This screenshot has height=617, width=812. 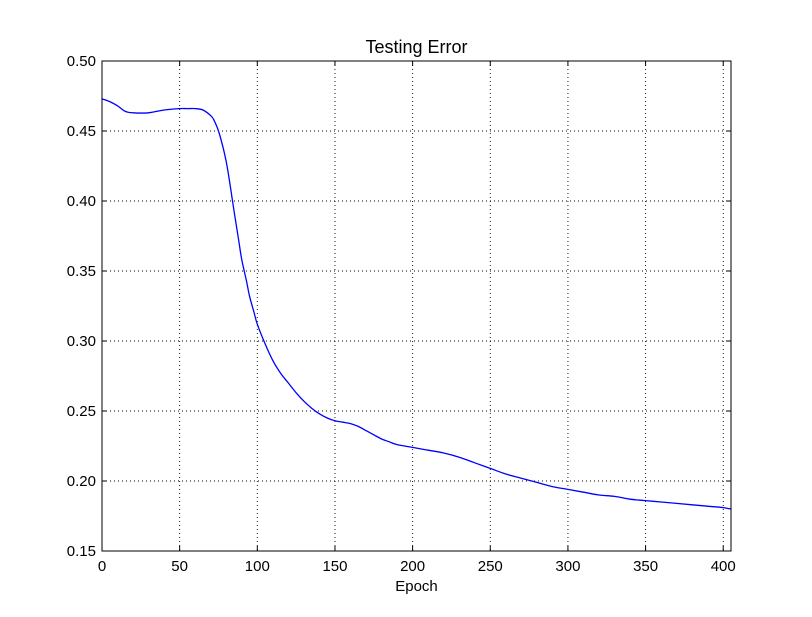 What do you see at coordinates (416, 586) in the screenshot?
I see `x-axis-label: Epoch` at bounding box center [416, 586].